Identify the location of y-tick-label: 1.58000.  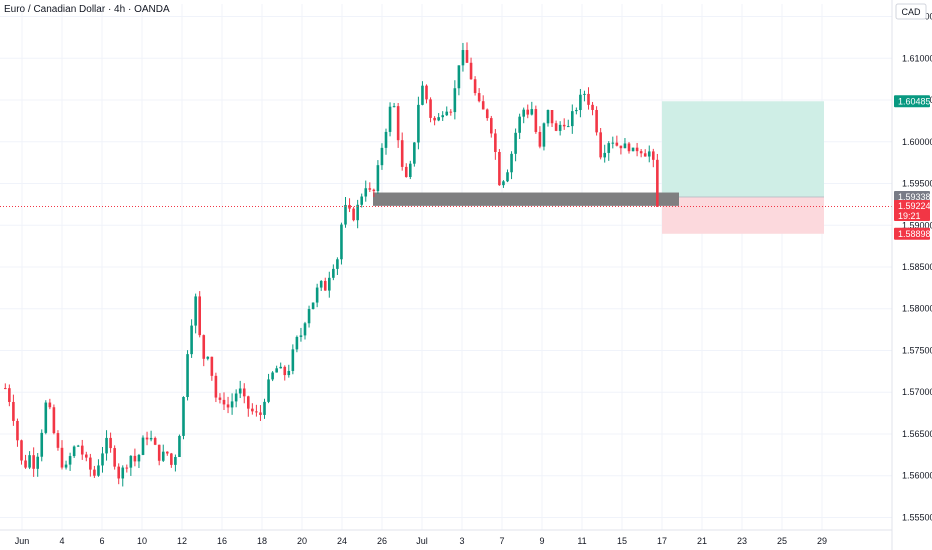
(917, 309).